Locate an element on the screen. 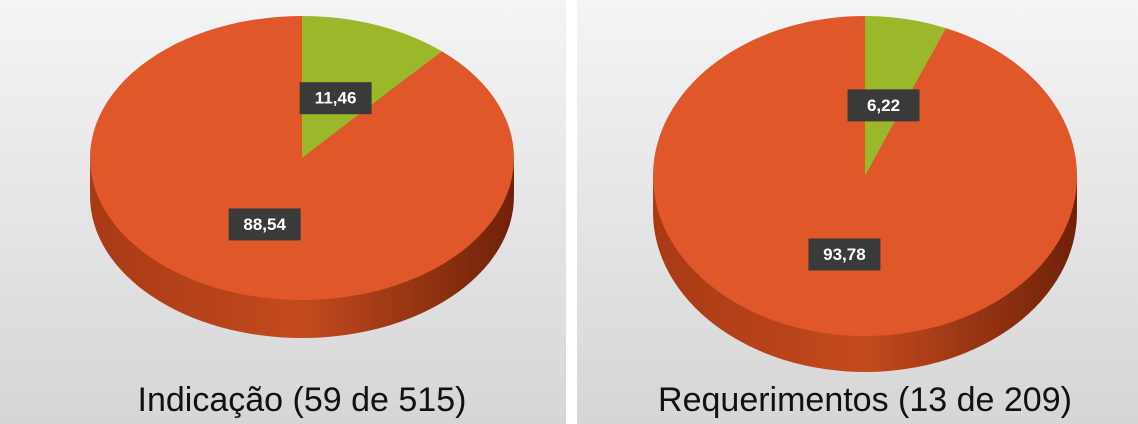 The height and width of the screenshot is (424, 1138). data-label: 11,46 is located at coordinates (336, 98).